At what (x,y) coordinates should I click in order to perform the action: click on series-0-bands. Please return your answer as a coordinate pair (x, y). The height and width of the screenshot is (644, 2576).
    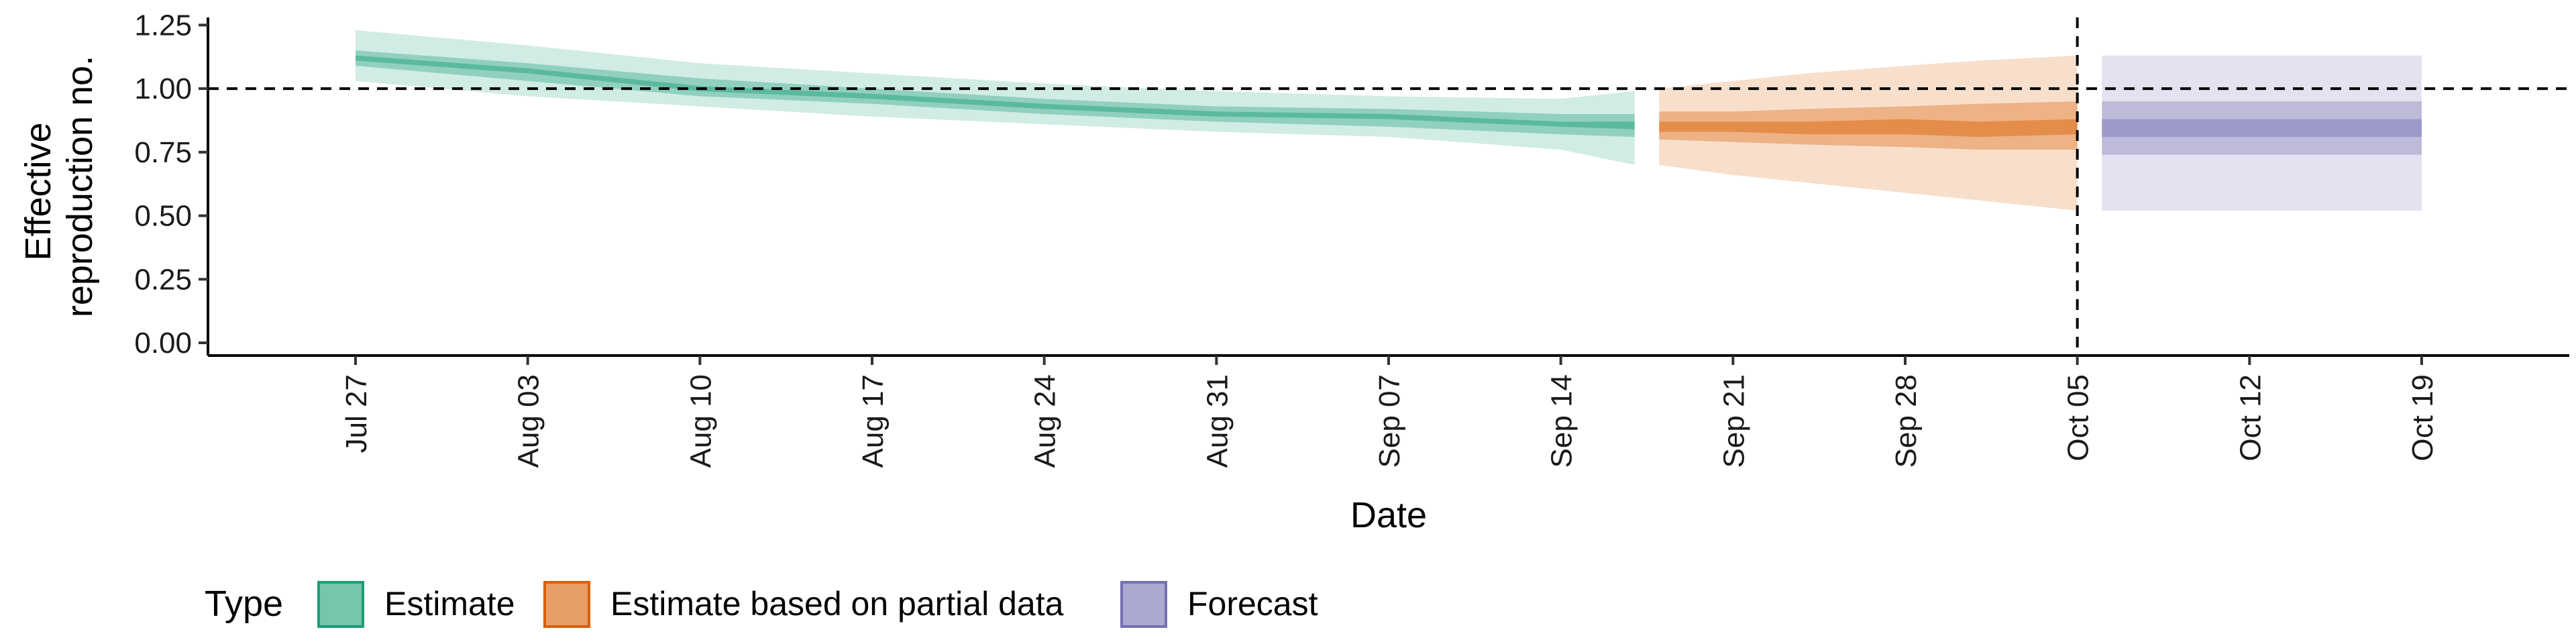
    Looking at the image, I should click on (995, 97).